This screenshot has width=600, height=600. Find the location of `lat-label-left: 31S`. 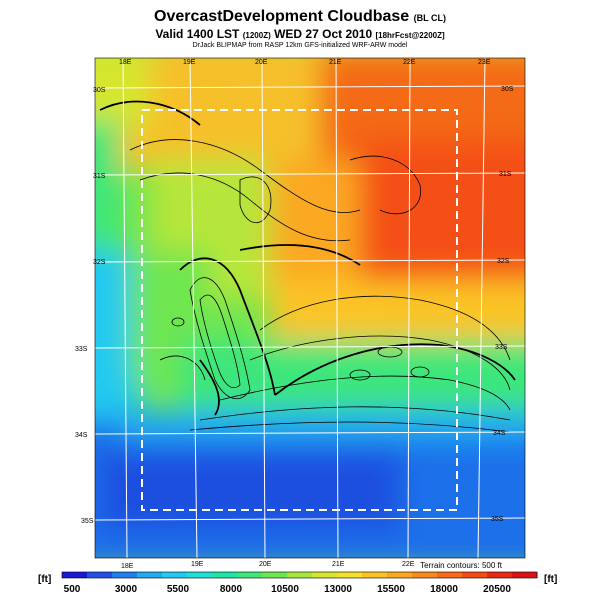

lat-label-left: 31S is located at coordinates (99, 176).